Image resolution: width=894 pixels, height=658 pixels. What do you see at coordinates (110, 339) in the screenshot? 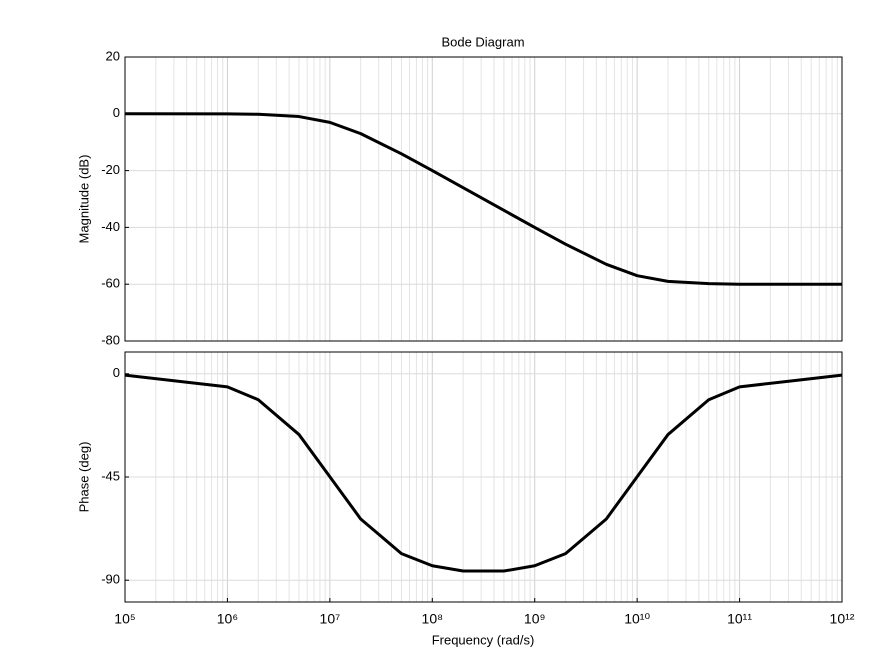
I see `y-tick-label: -80` at bounding box center [110, 339].